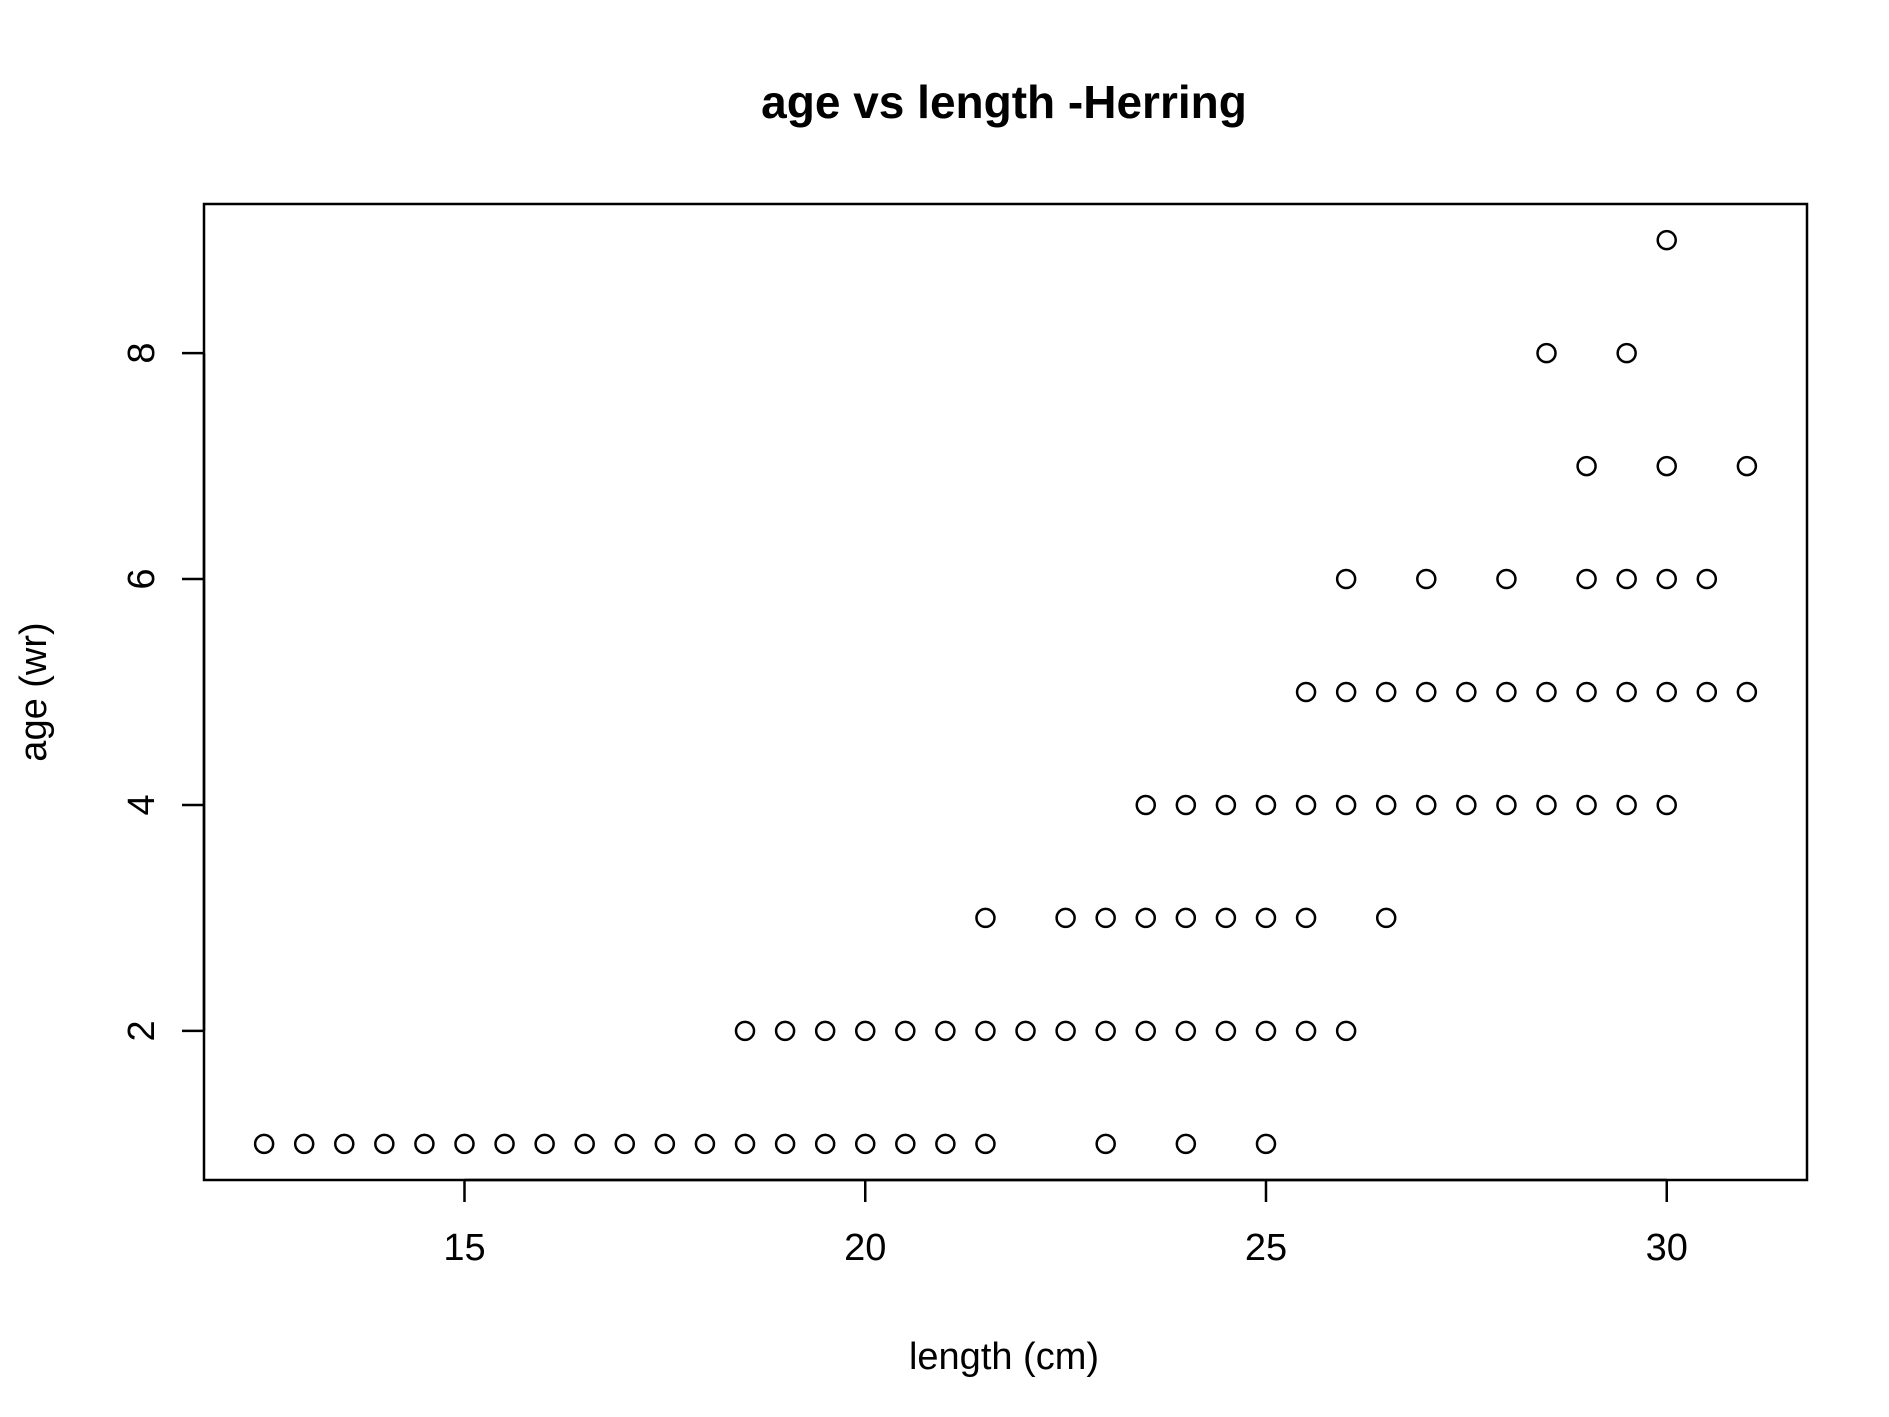 The height and width of the screenshot is (1417, 1889). What do you see at coordinates (142, 1030) in the screenshot?
I see `y-tick-label: 2` at bounding box center [142, 1030].